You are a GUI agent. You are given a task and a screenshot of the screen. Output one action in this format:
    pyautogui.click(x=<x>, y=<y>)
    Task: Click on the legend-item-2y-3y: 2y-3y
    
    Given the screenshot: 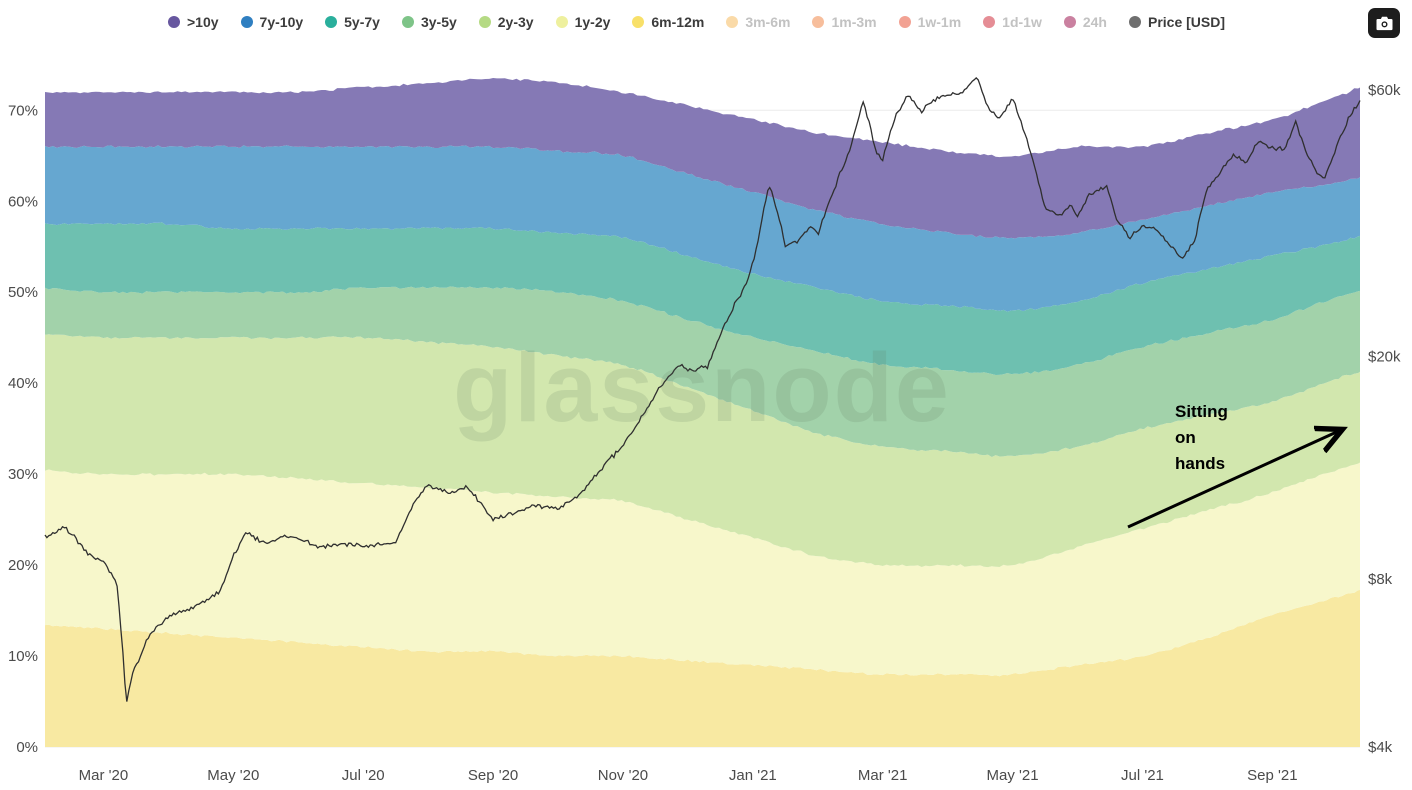 What is the action you would take?
    pyautogui.click(x=506, y=22)
    